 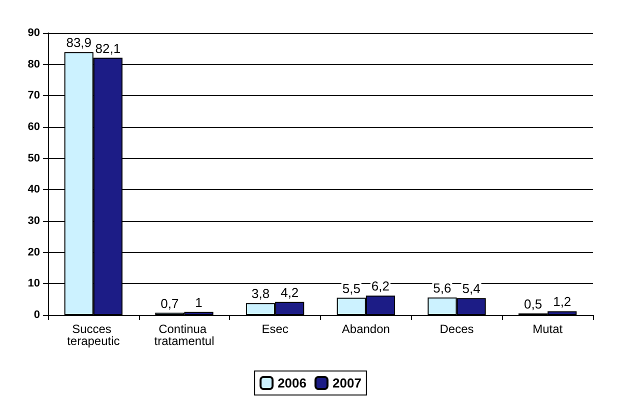 I want to click on x-tick-label: Continua tratamentul, so click(x=184, y=335).